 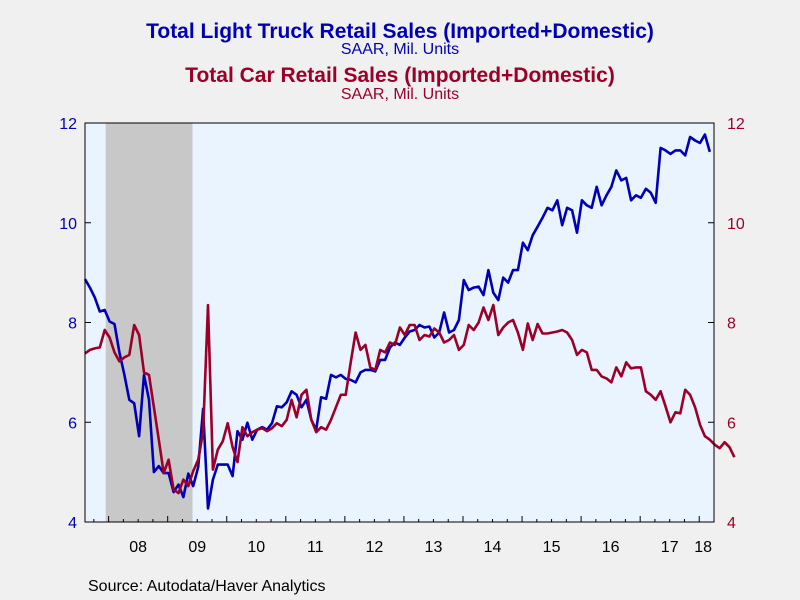 I want to click on x-tick-label: 12, so click(x=375, y=547).